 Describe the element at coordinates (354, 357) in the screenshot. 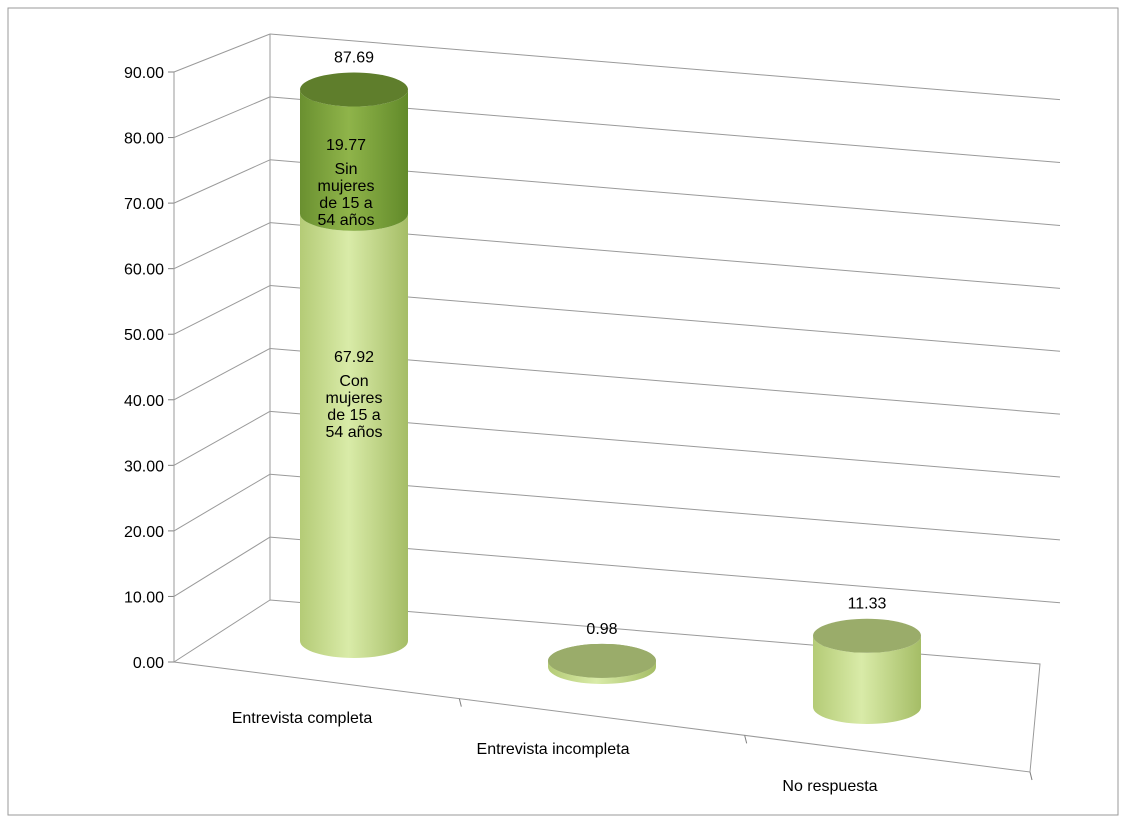

I see `segment-value-label: 67.92` at that location.